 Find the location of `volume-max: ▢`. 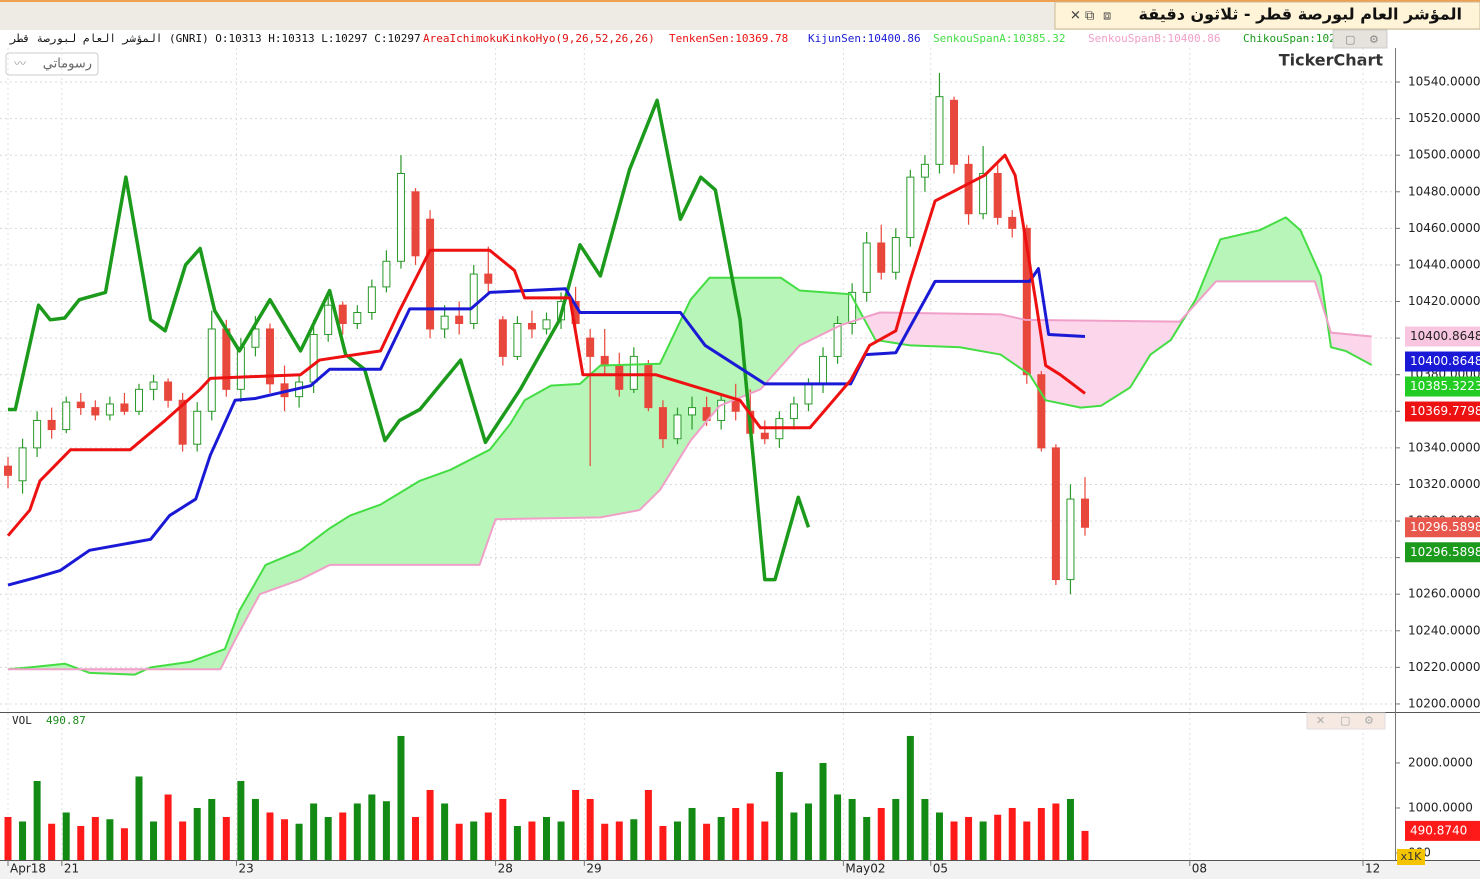

volume-max: ▢ is located at coordinates (1345, 720).